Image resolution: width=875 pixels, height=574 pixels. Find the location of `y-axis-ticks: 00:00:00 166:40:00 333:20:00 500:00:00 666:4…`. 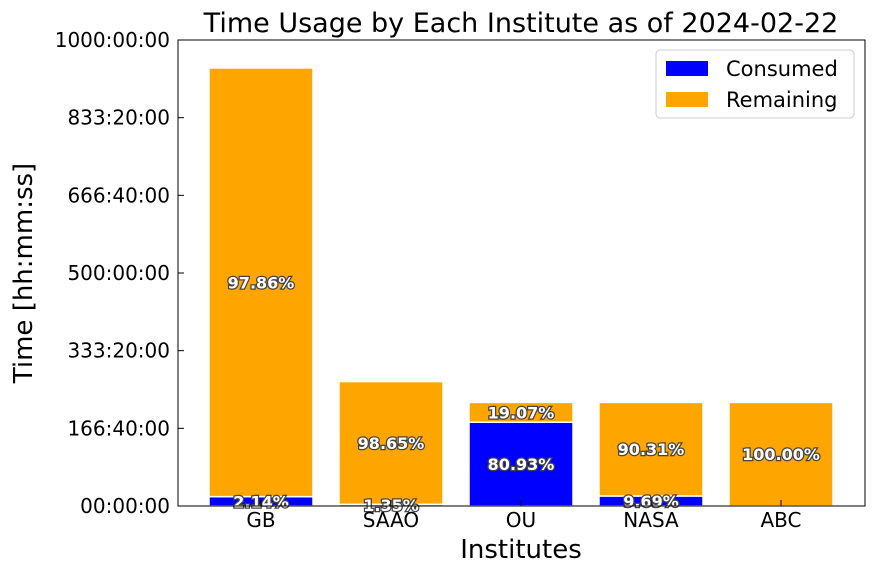

y-axis-ticks: 00:00:00 166:40:00 333:20:00 500:00:00 666:4… is located at coordinates (119, 273).